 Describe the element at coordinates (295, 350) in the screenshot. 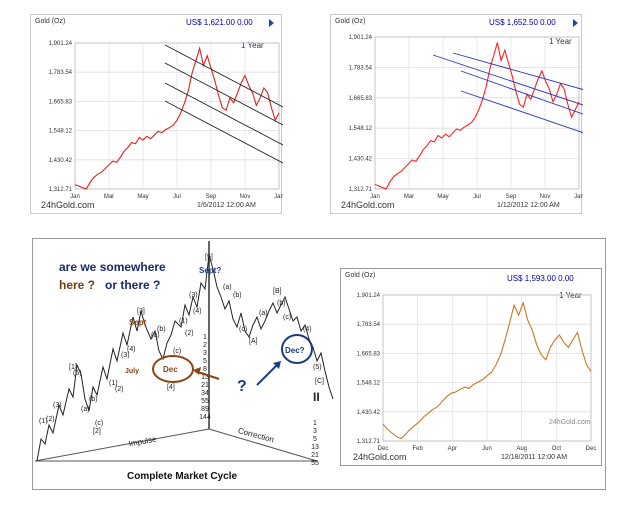

I see `dec-right-label: Dec?` at that location.